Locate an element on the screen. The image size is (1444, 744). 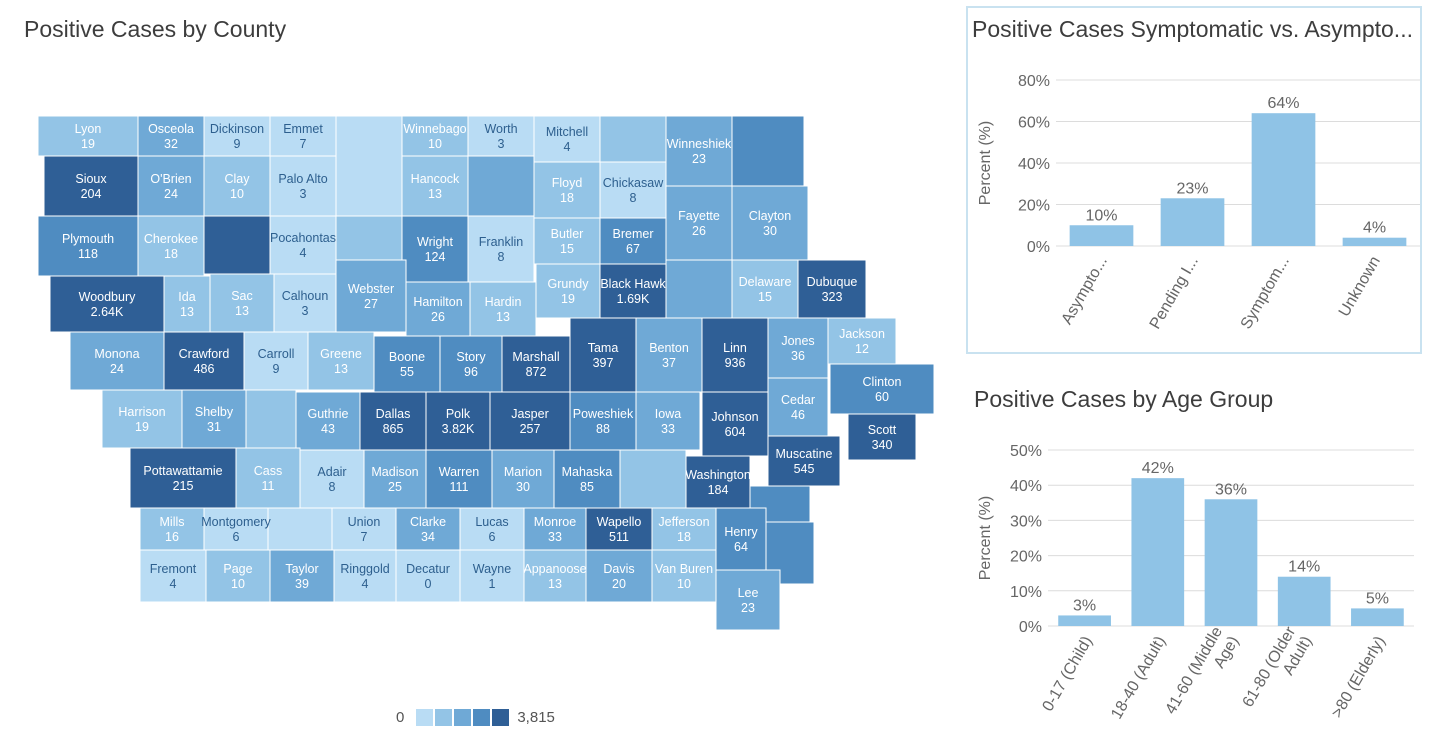
bar-61-80-older-adult is located at coordinates (1304, 601).